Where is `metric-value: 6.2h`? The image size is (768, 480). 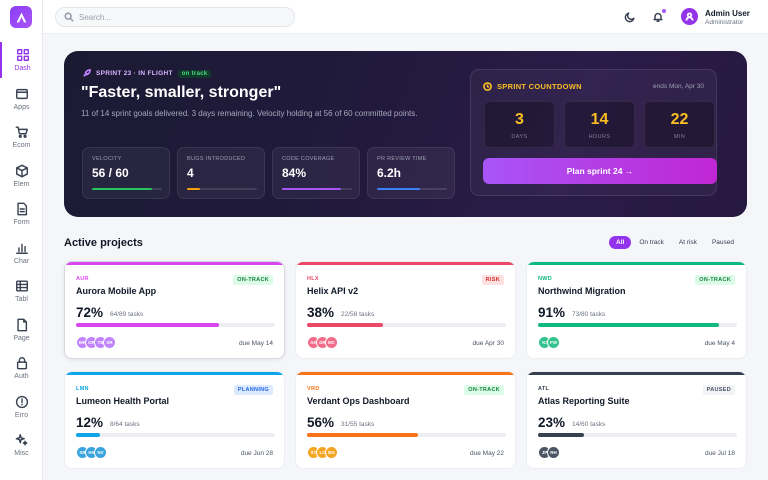 metric-value: 6.2h is located at coordinates (389, 173).